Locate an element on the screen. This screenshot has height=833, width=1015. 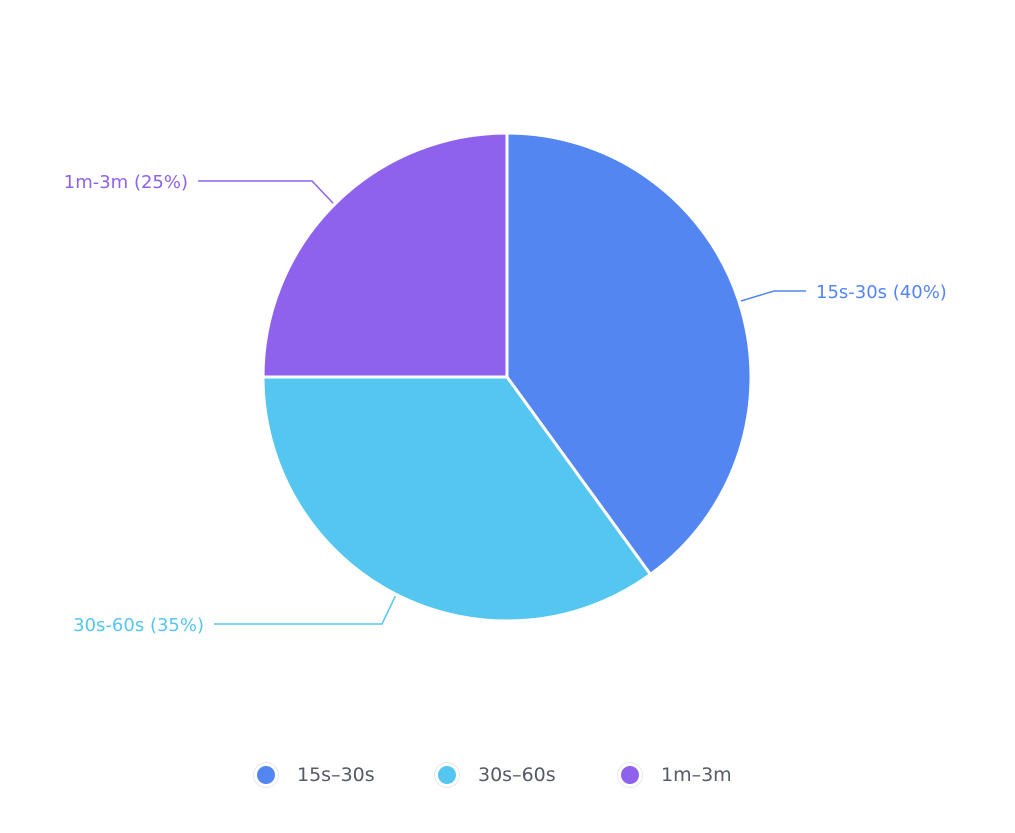
leader-line-30s-60s is located at coordinates (305, 610).